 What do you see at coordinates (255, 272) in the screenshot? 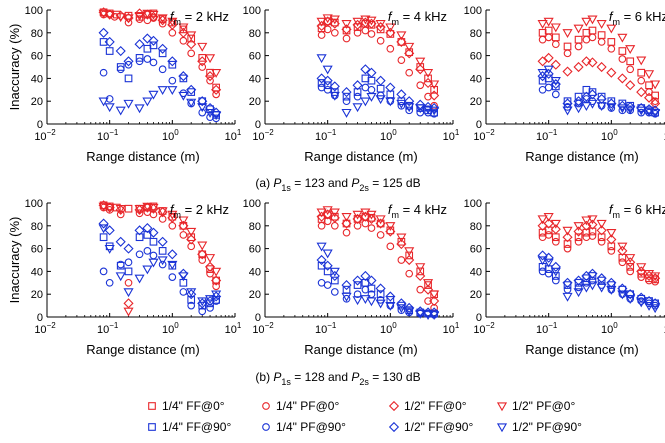
I see `y-tick-label: 40` at bounding box center [255, 272].